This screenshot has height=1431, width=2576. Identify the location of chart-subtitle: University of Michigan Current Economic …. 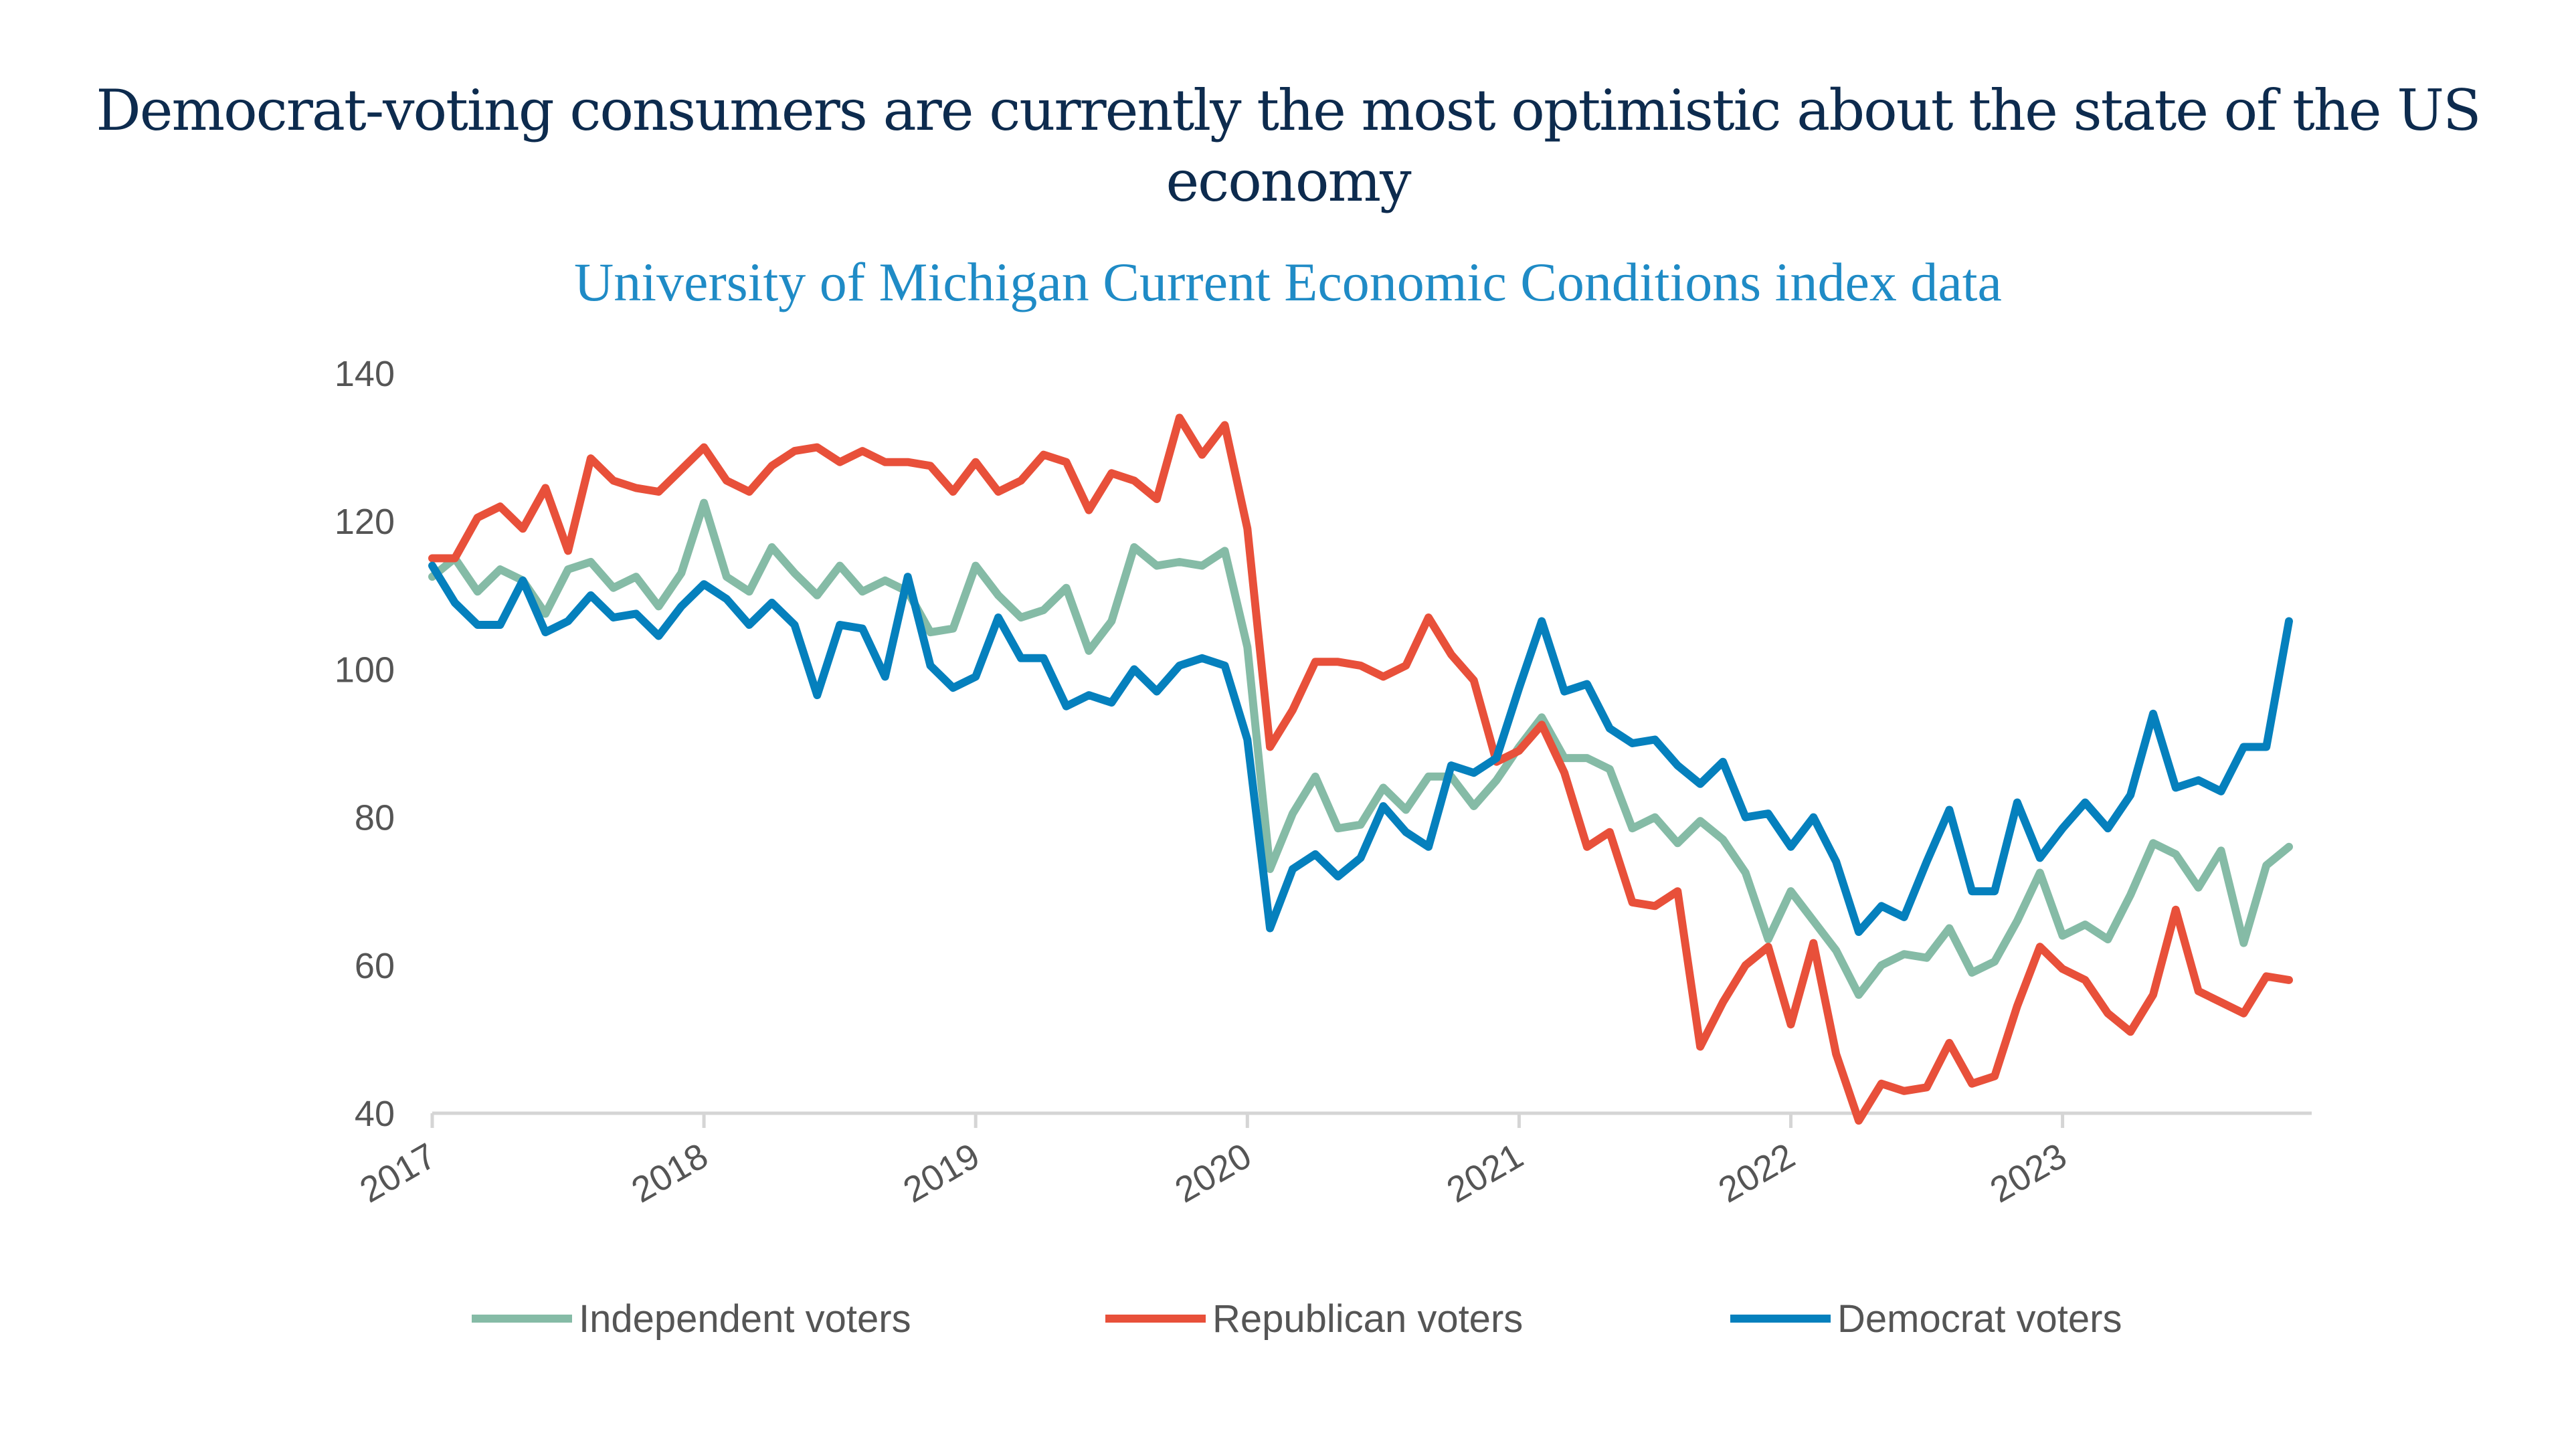
(1288, 282).